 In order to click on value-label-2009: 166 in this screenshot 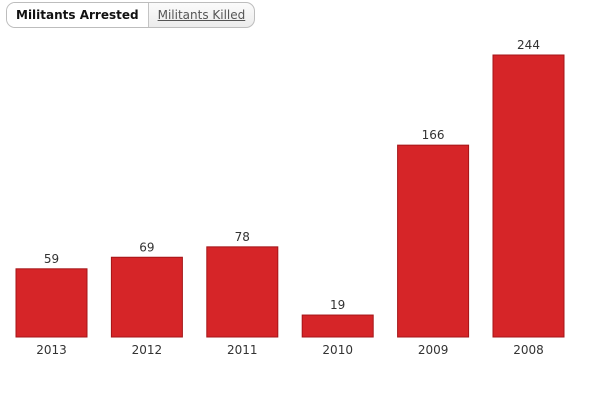, I will do `click(433, 135)`.